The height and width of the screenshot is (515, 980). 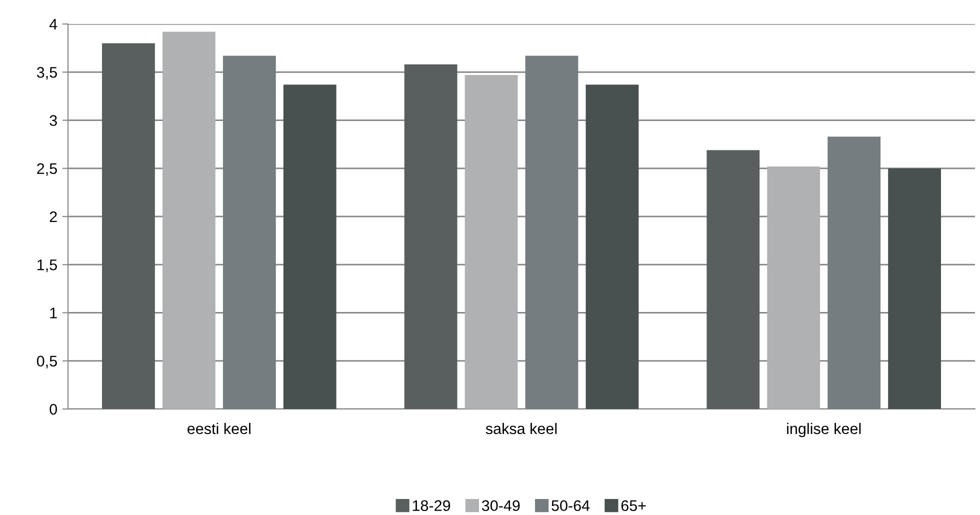 I want to click on y-tick-label: 0,5, so click(x=46, y=362).